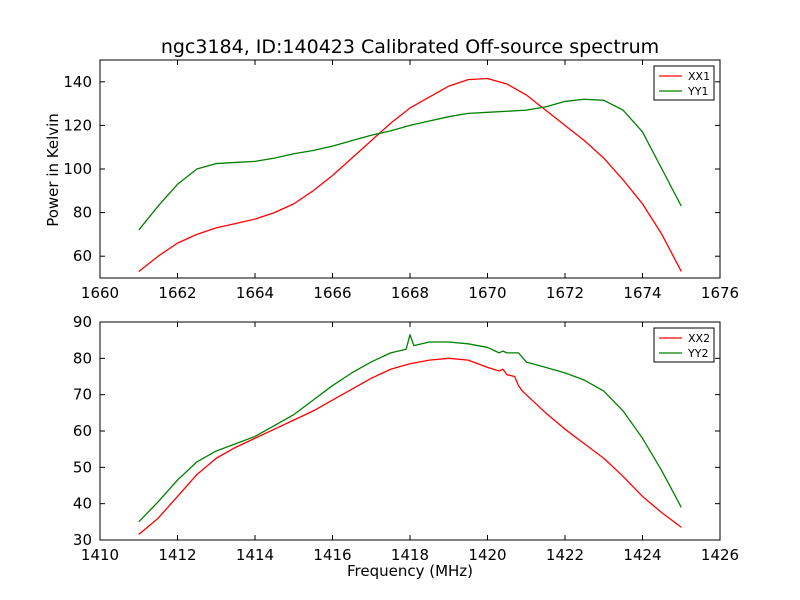  Describe the element at coordinates (565, 555) in the screenshot. I see `x-tick-label: 1422` at that location.